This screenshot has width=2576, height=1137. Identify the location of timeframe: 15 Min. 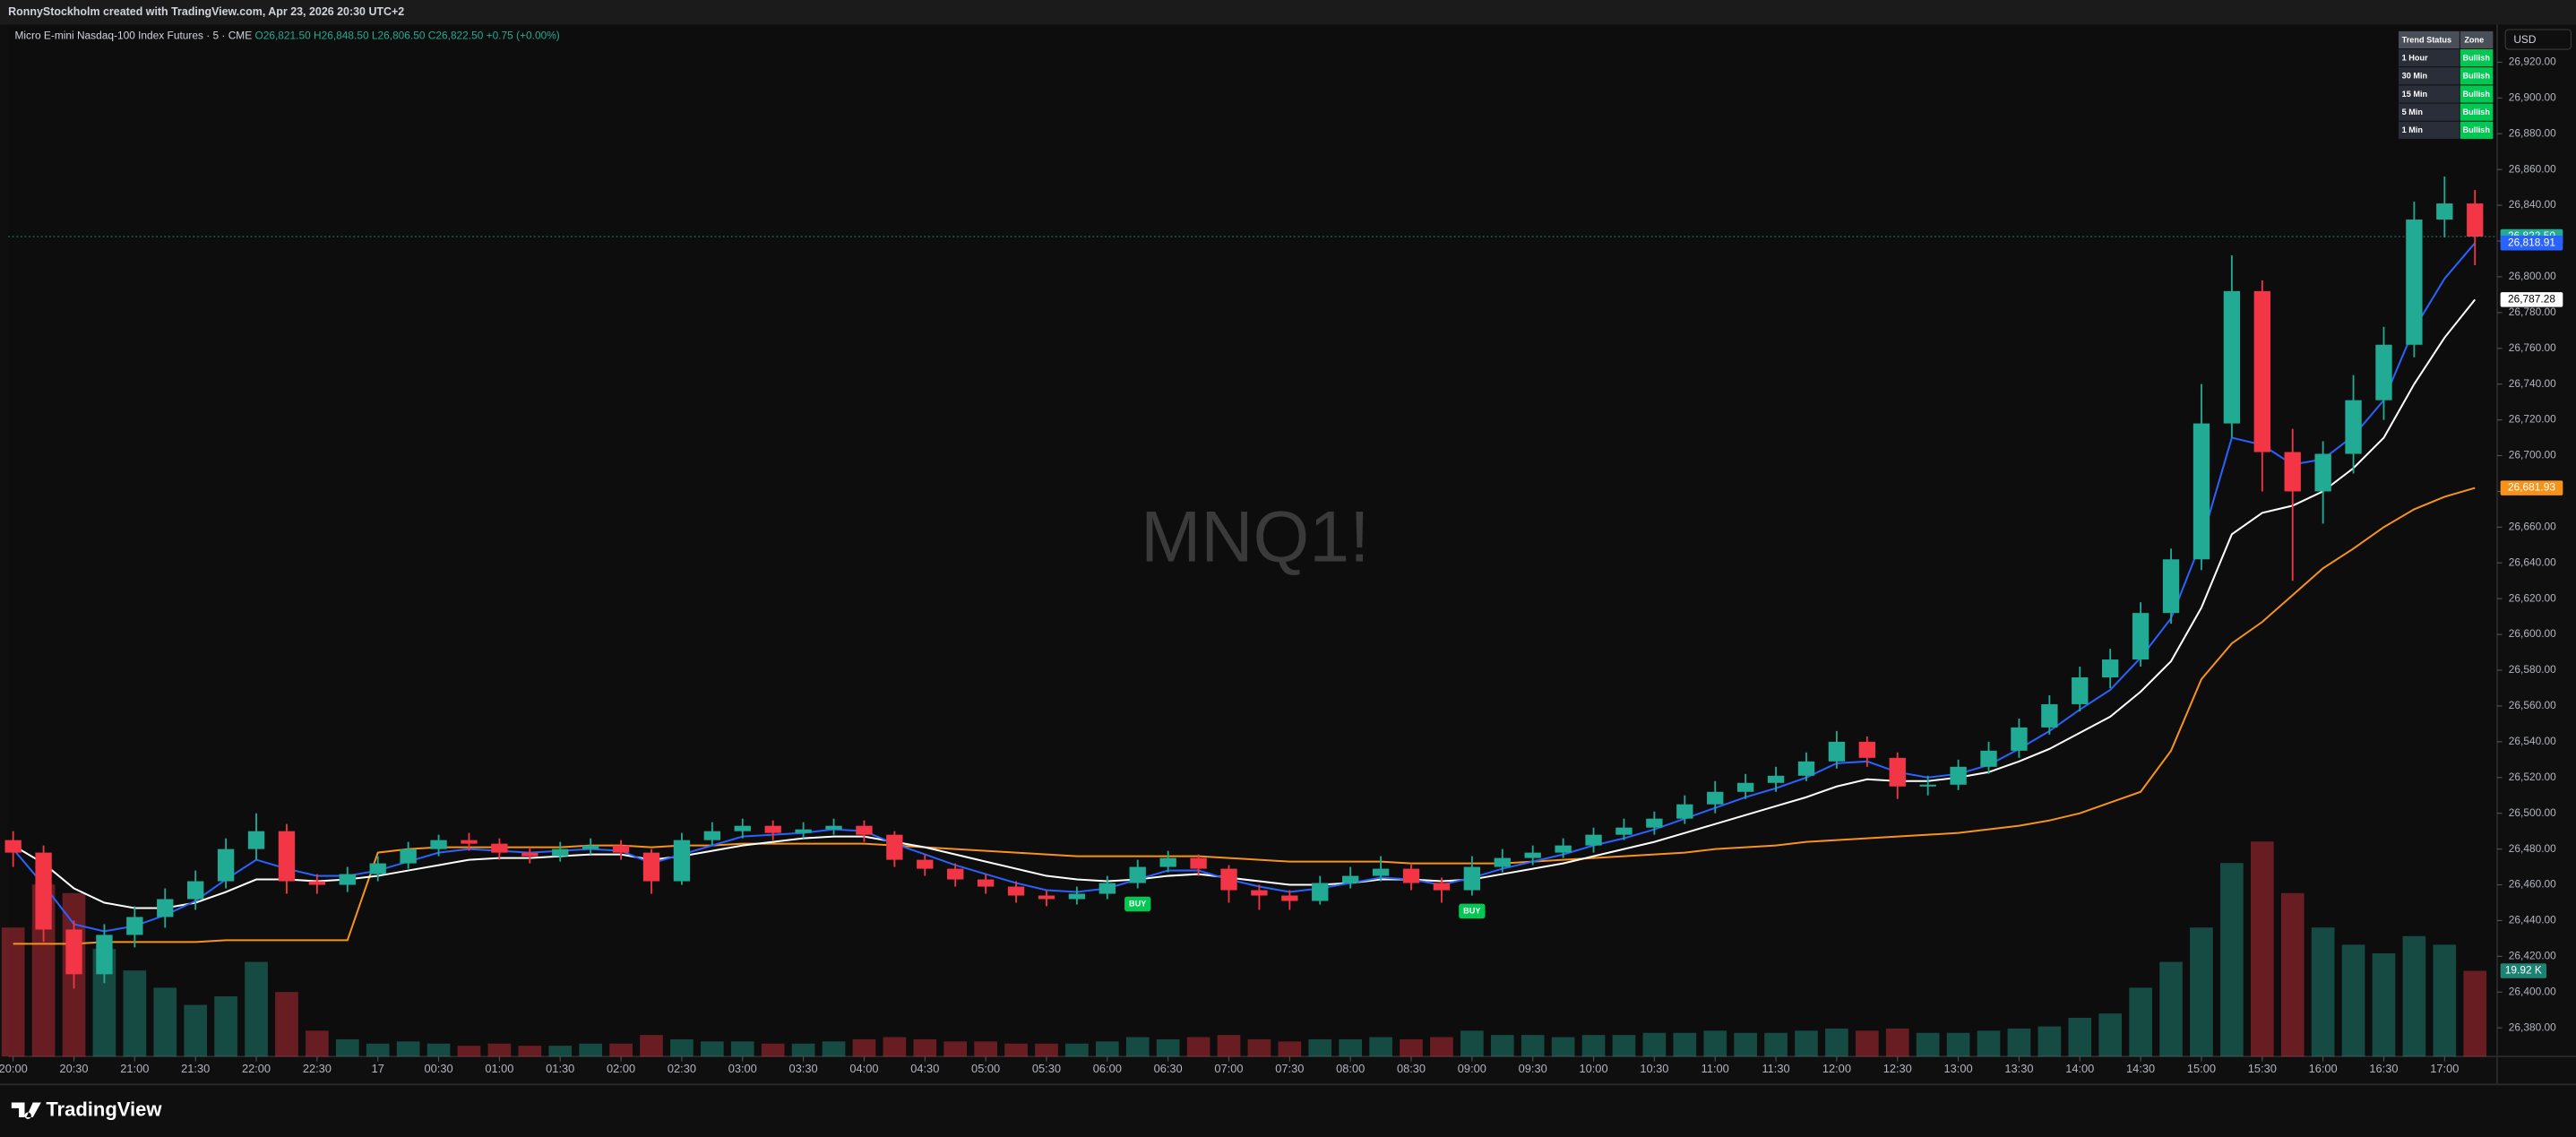
(2415, 94).